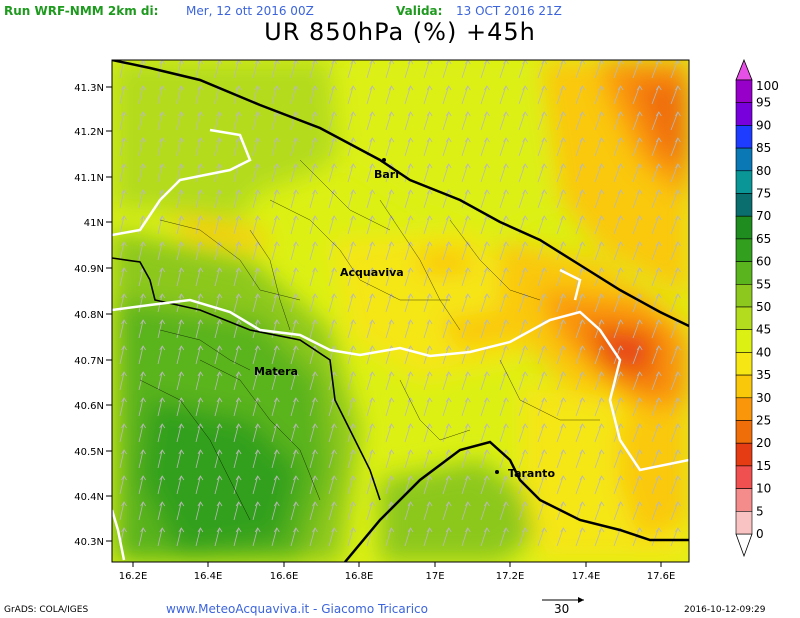  What do you see at coordinates (763, 352) in the screenshot?
I see `colorbar-level: 40` at bounding box center [763, 352].